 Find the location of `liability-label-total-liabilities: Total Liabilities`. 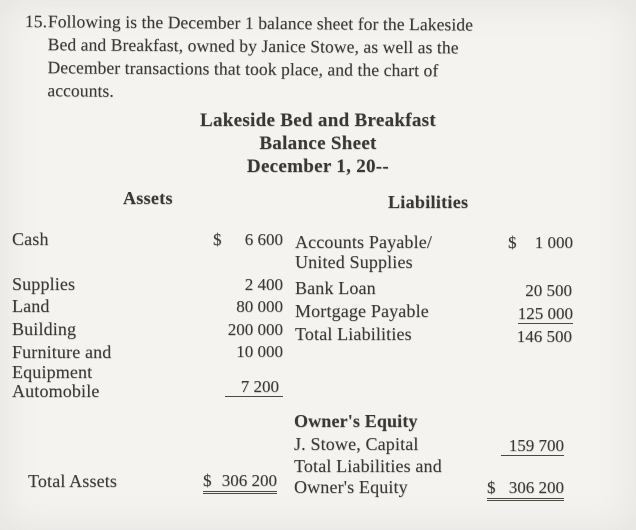

liability-label-total-liabilities: Total Liabilities is located at coordinates (353, 334).